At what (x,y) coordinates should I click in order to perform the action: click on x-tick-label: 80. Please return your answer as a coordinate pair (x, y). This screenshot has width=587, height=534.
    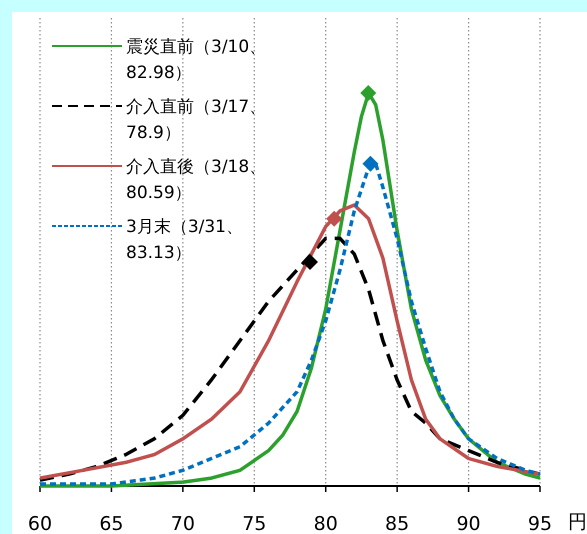
    Looking at the image, I should click on (326, 523).